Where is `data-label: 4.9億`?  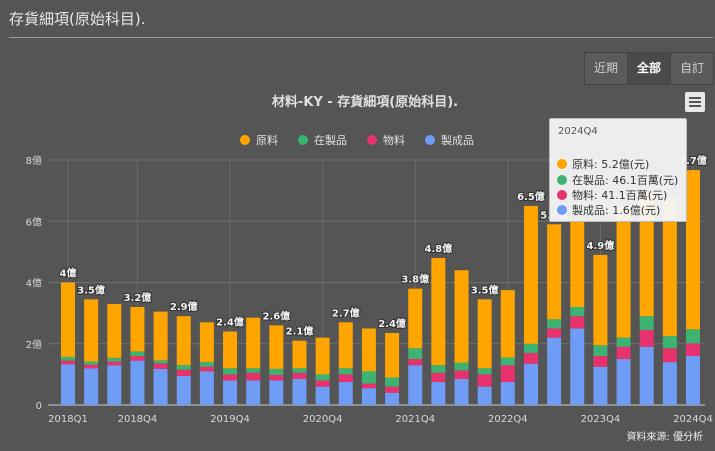
data-label: 4.9億 is located at coordinates (601, 245).